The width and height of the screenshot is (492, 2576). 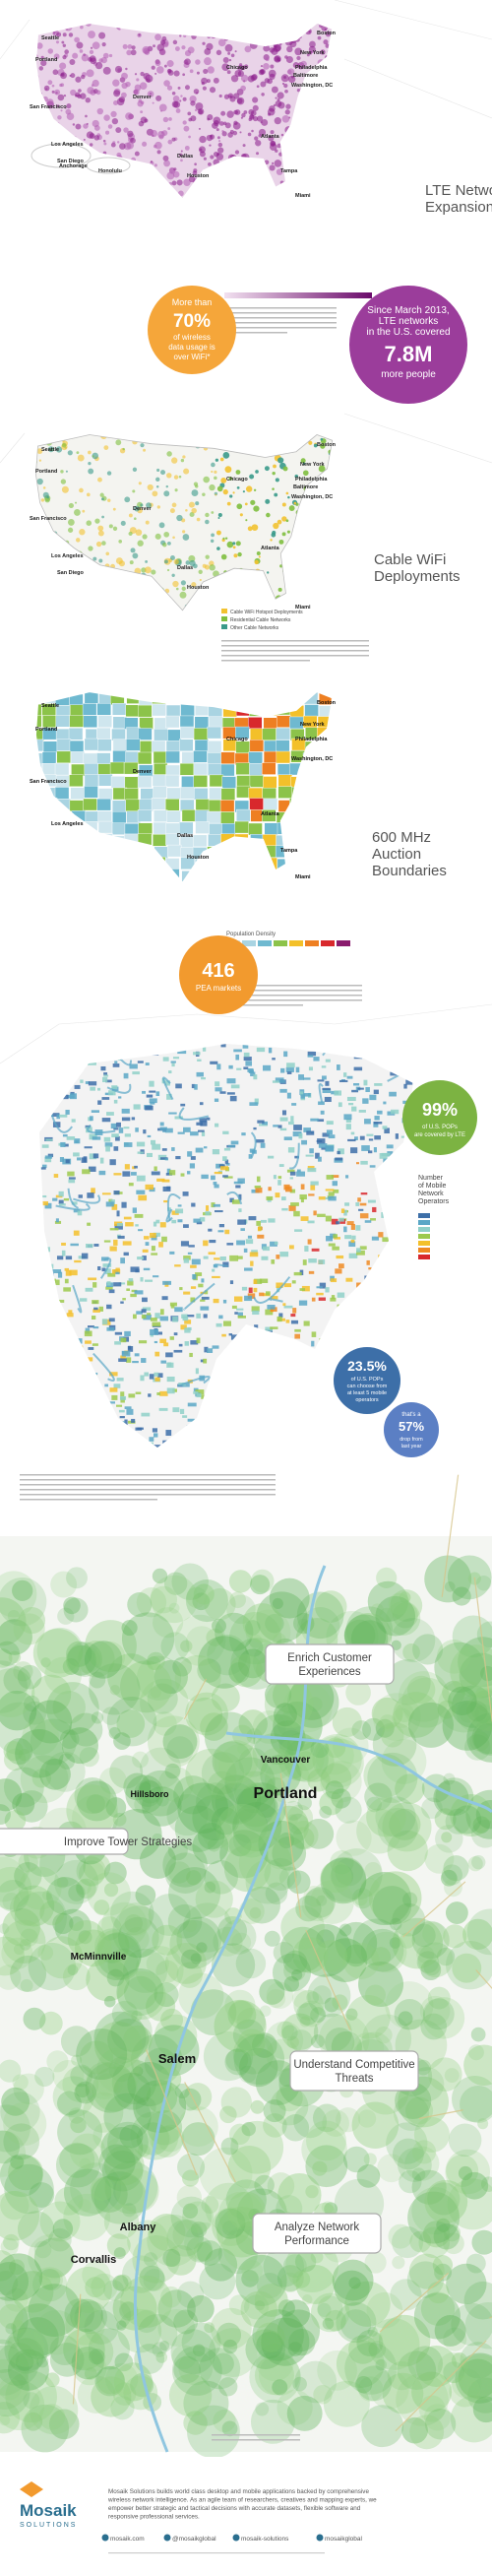 I want to click on social-link: @mosaikglobal, so click(x=194, y=2539).